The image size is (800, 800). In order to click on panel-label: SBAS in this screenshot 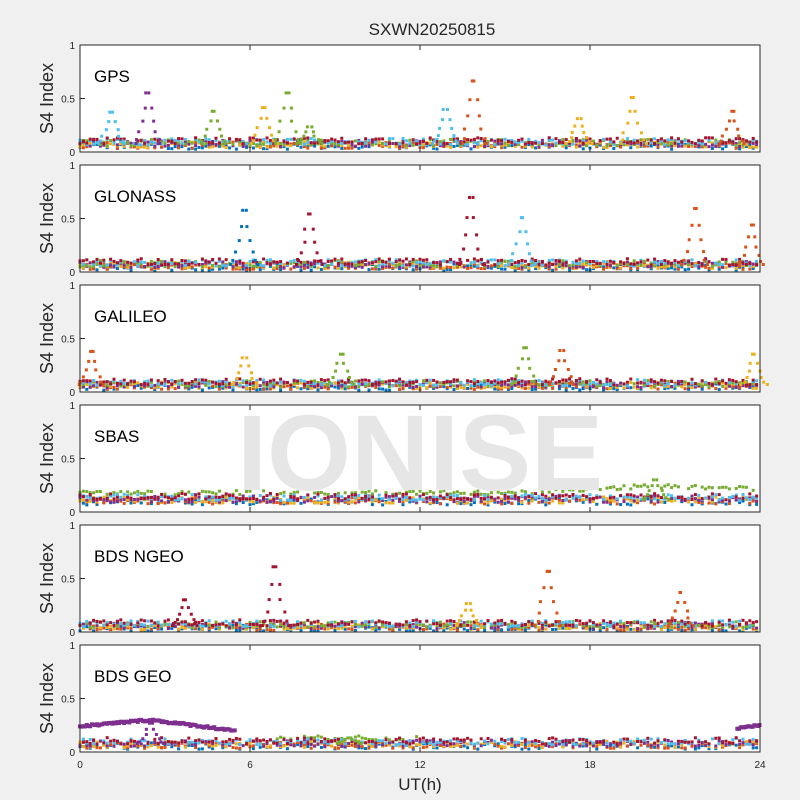, I will do `click(116, 436)`.